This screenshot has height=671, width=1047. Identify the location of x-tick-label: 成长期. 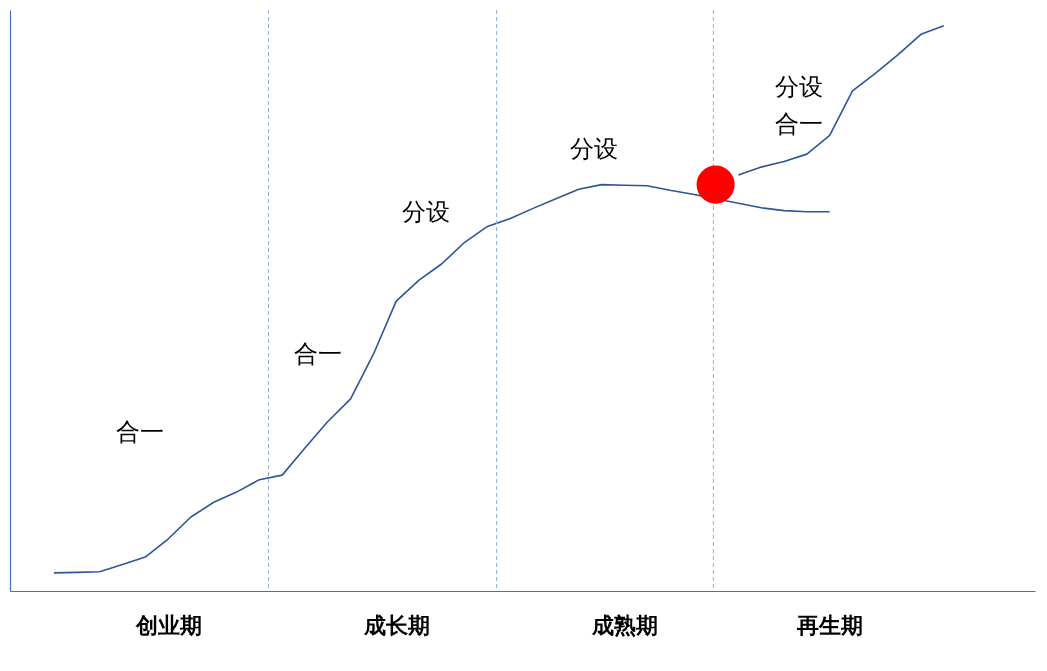
(396, 625).